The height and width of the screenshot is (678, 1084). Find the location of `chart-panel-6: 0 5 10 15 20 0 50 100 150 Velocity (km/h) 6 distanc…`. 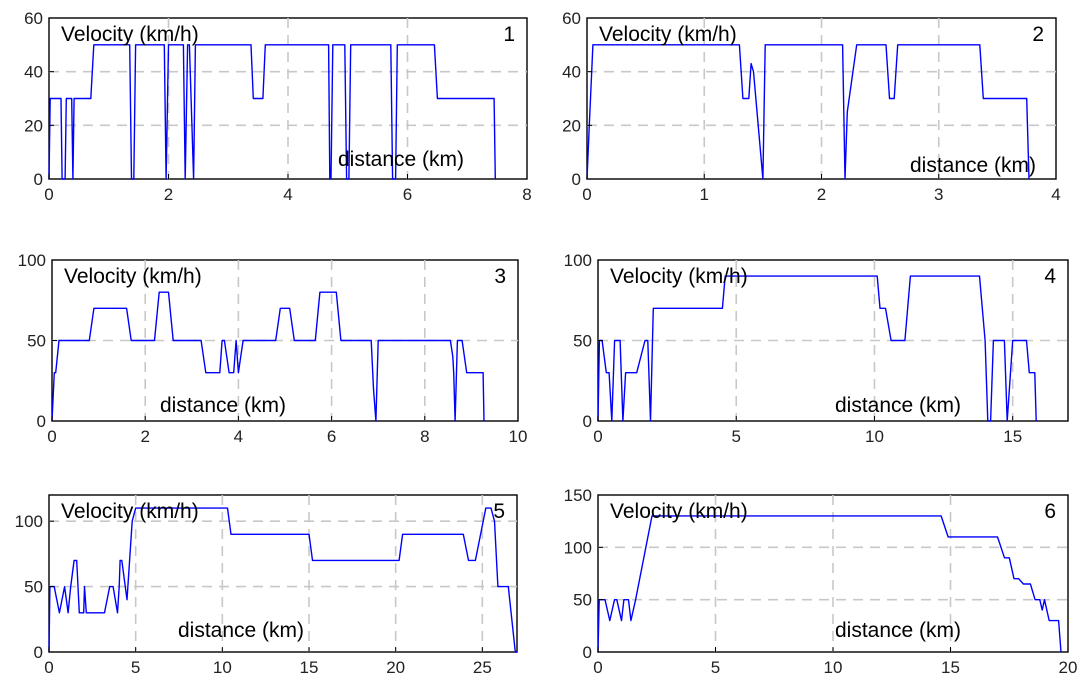

chart-panel-6: 0 5 10 15 20 0 50 100 150 Velocity (km/h) 6 distanc… is located at coordinates (821, 581).